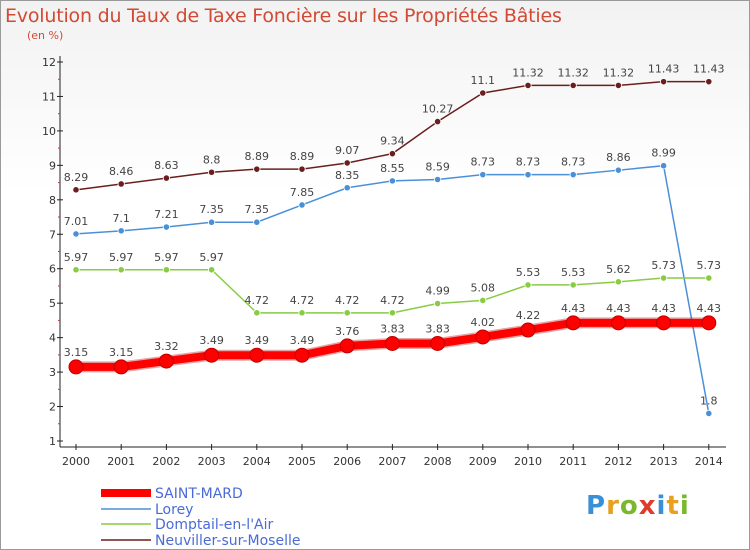 Image resolution: width=750 pixels, height=550 pixels. I want to click on y-tick-label: 11, so click(49, 96).